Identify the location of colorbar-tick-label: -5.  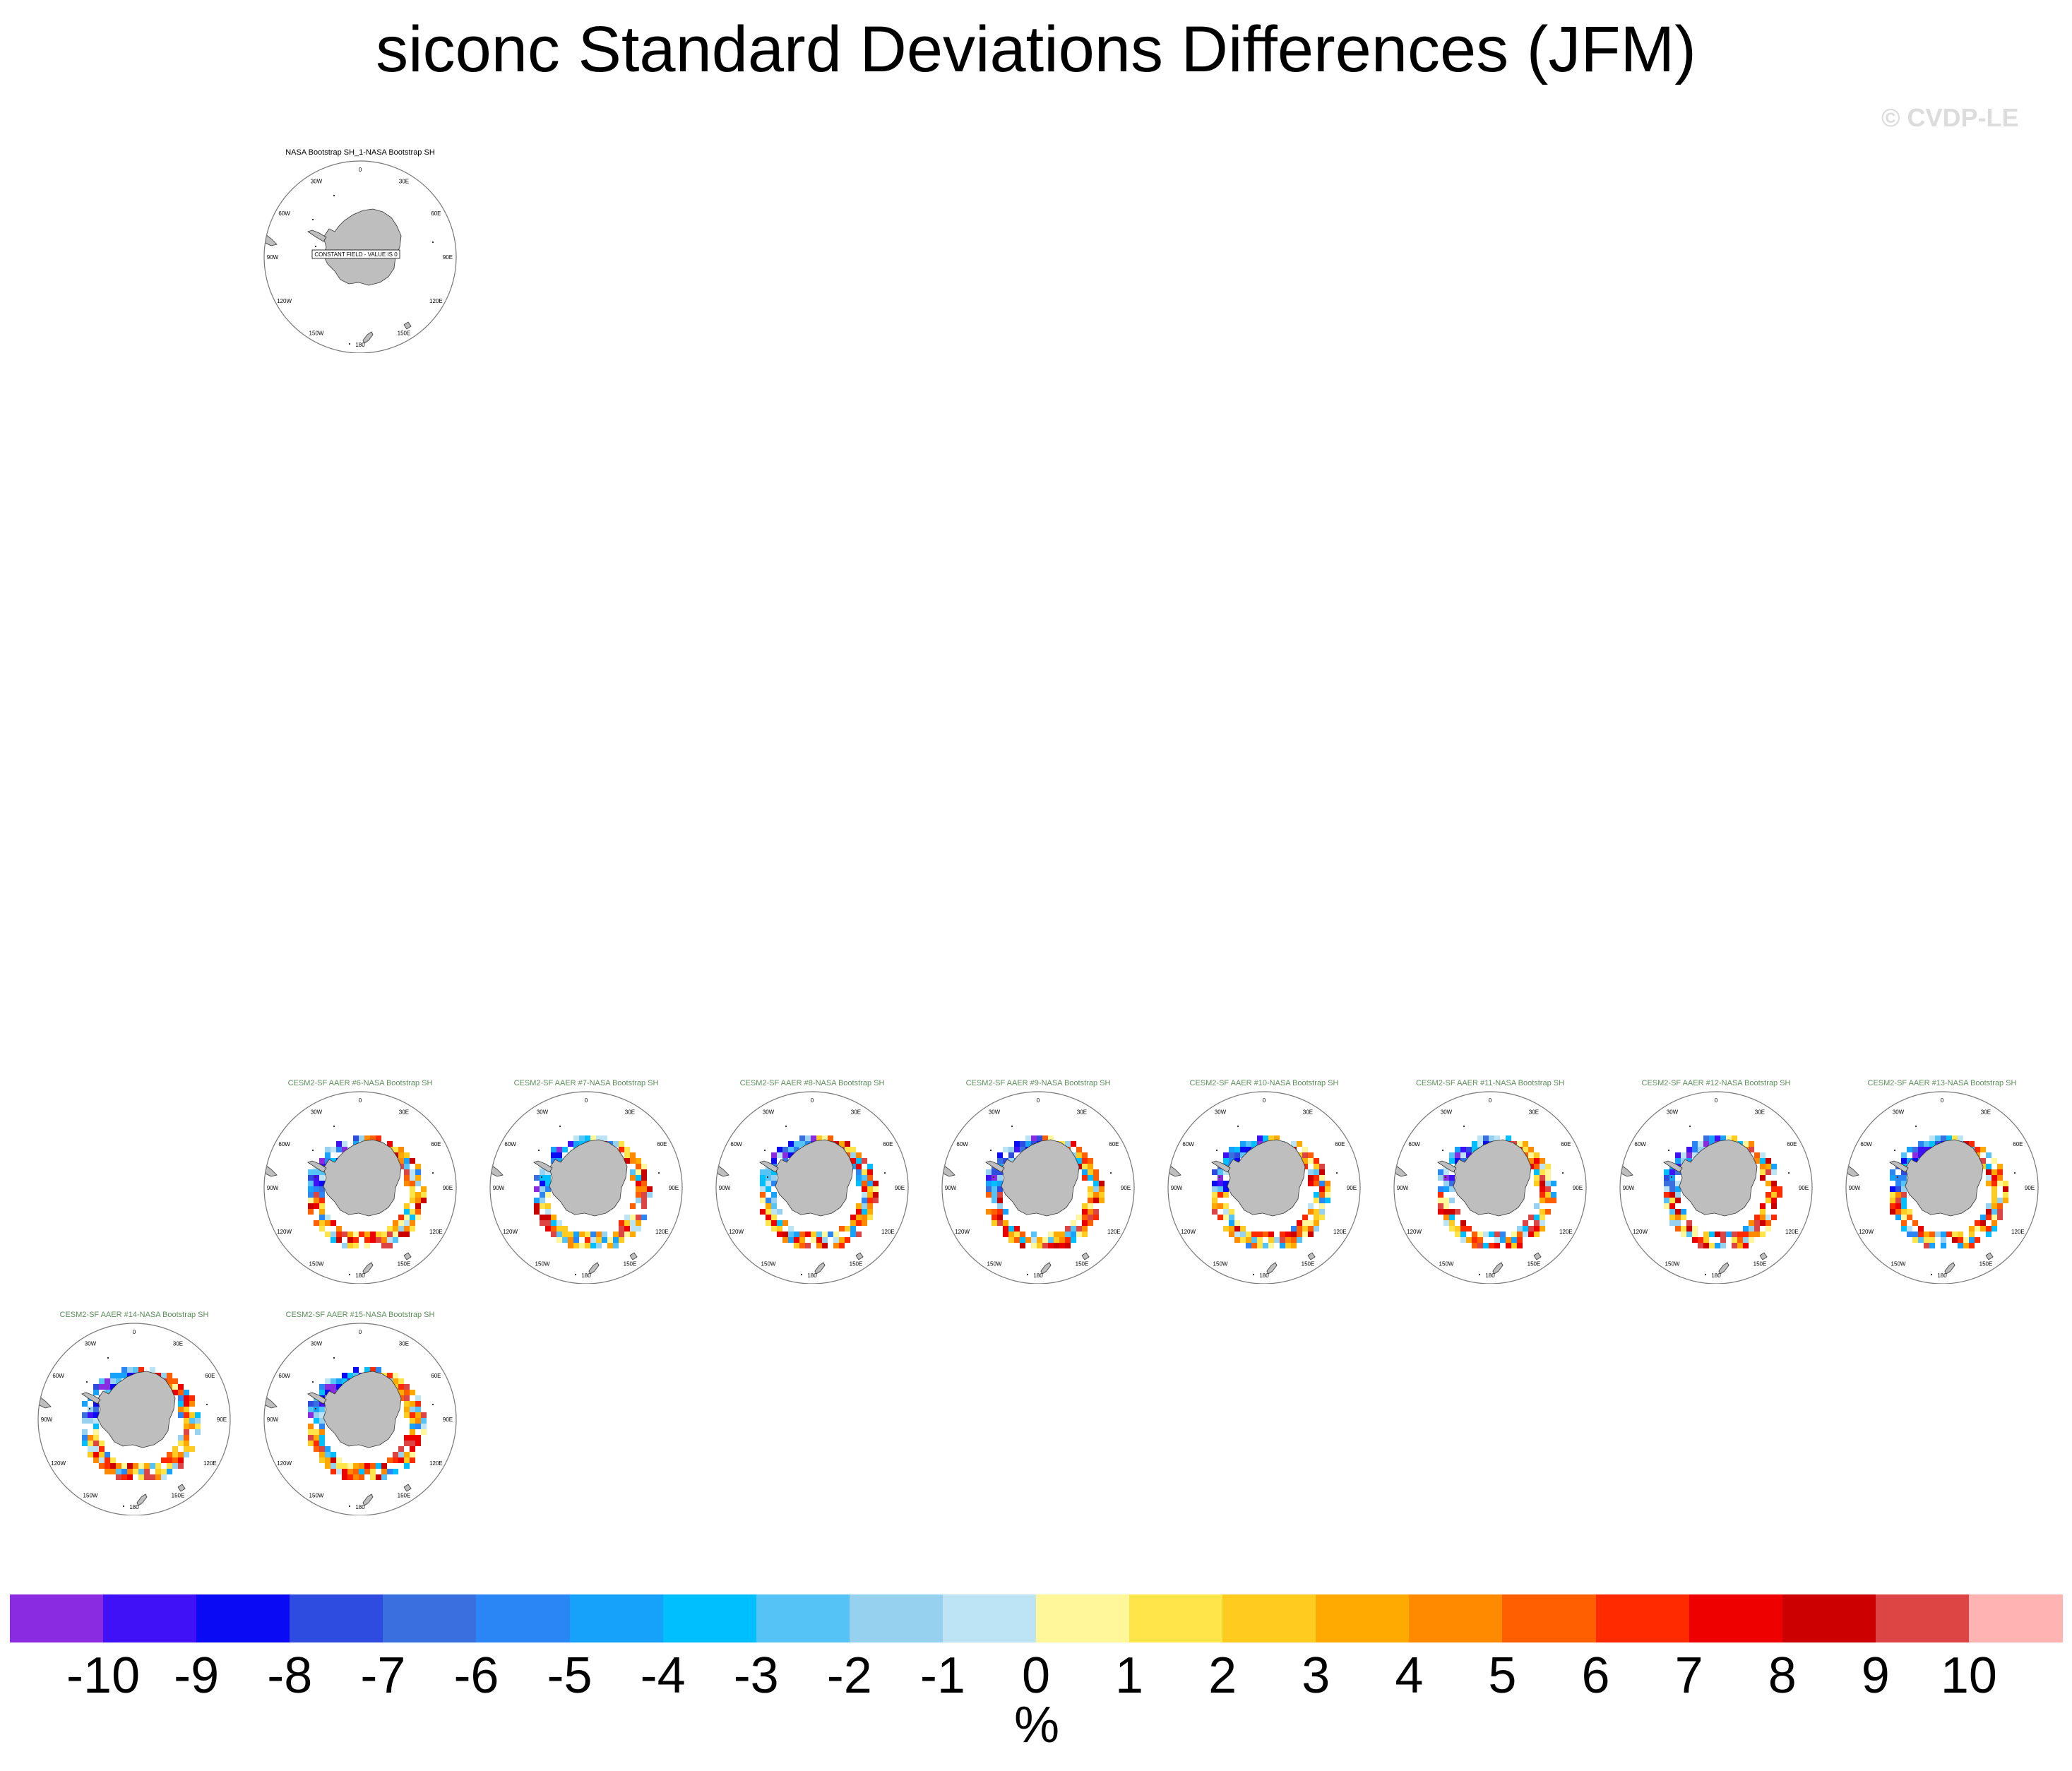
(570, 1675).